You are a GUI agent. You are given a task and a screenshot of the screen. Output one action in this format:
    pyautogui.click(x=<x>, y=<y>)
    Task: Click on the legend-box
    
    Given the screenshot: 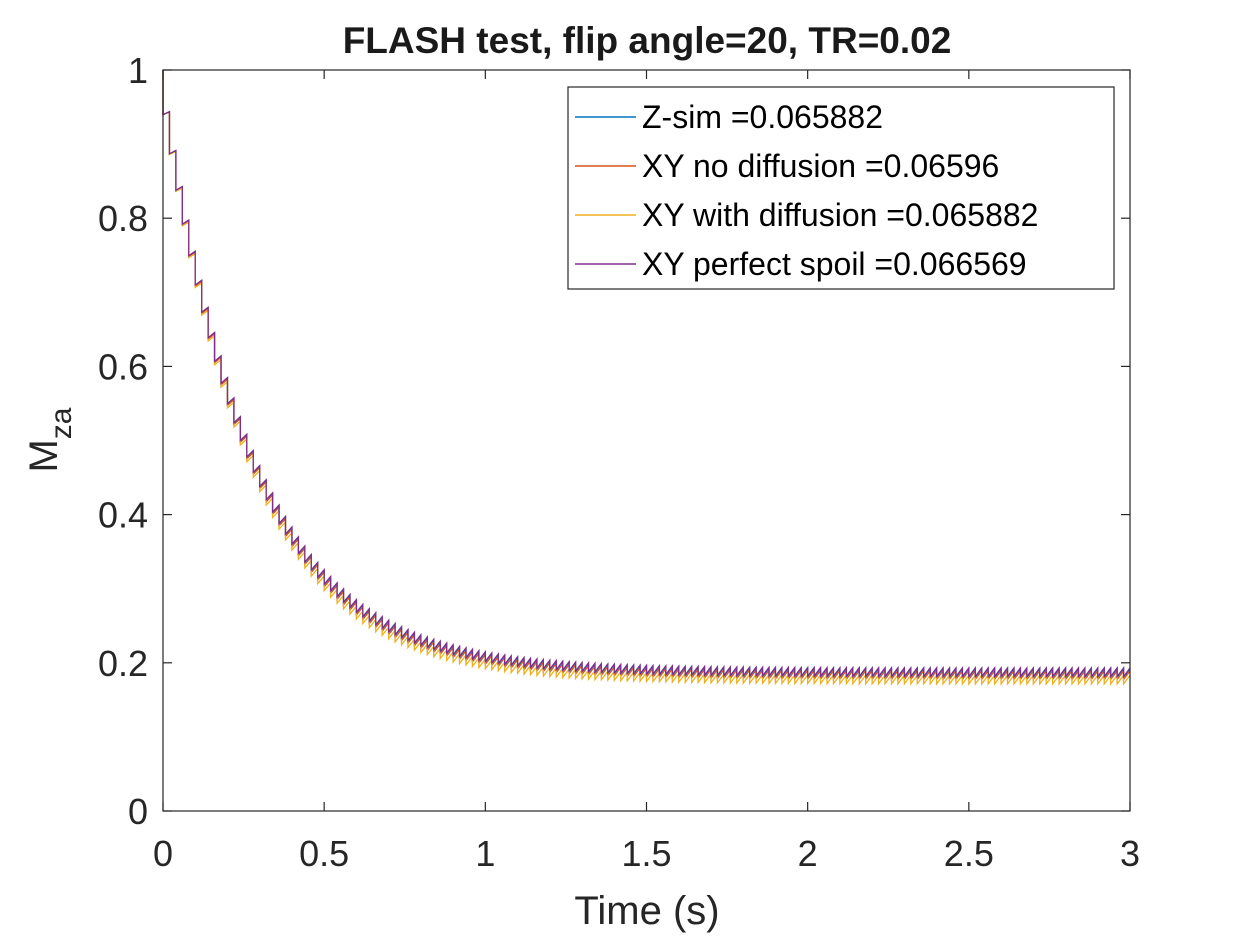 What is the action you would take?
    pyautogui.click(x=841, y=188)
    